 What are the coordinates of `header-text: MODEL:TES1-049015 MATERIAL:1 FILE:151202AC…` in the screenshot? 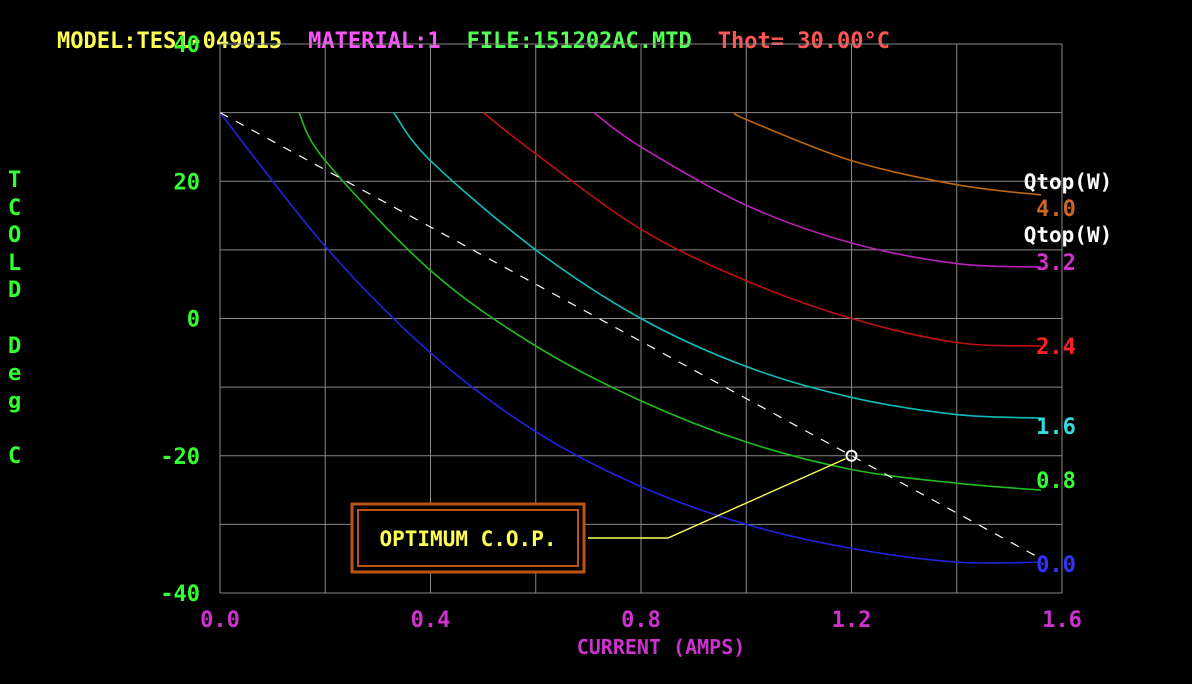 It's located at (460, 41).